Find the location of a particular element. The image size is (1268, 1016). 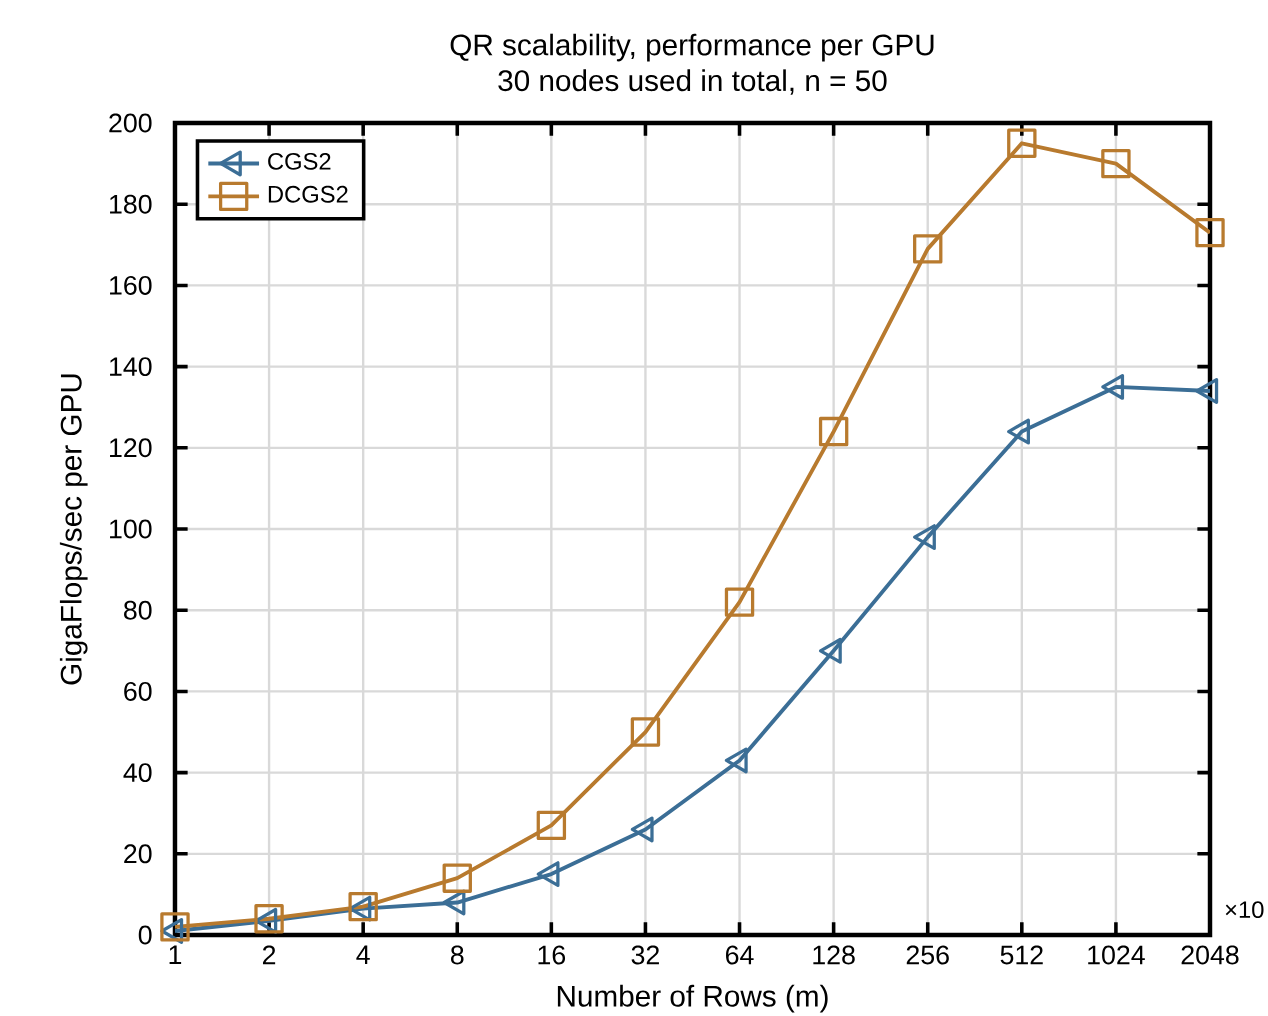

x-tick-label: 16 is located at coordinates (552, 955).